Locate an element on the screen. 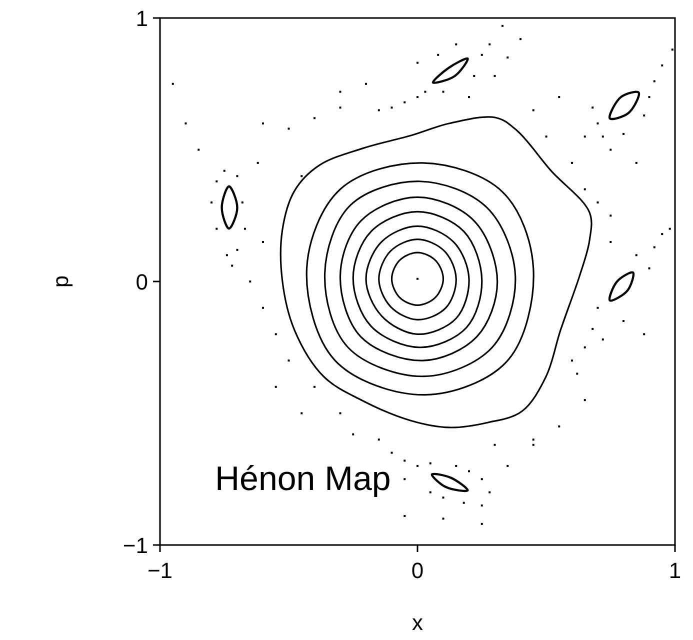 Image resolution: width=693 pixels, height=640 pixels. y-tick-label: −1 is located at coordinates (135, 545).